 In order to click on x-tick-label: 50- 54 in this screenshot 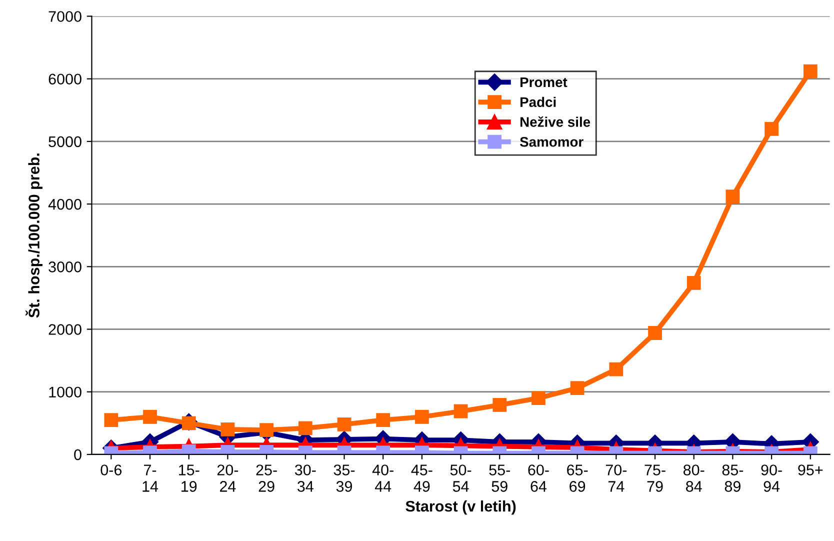, I will do `click(461, 478)`.